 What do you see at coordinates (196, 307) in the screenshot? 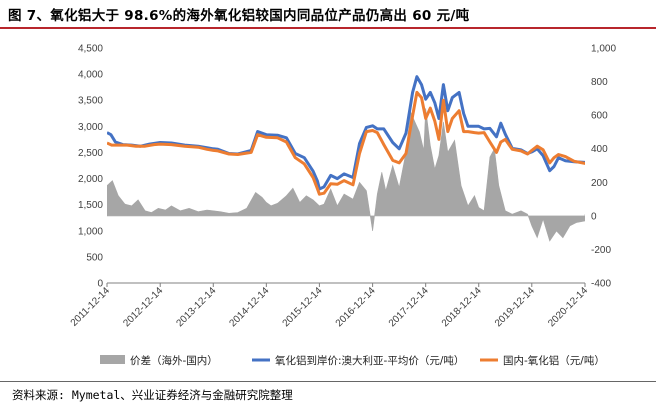
I see `x-tick-label: 2013-12-14` at bounding box center [196, 307].